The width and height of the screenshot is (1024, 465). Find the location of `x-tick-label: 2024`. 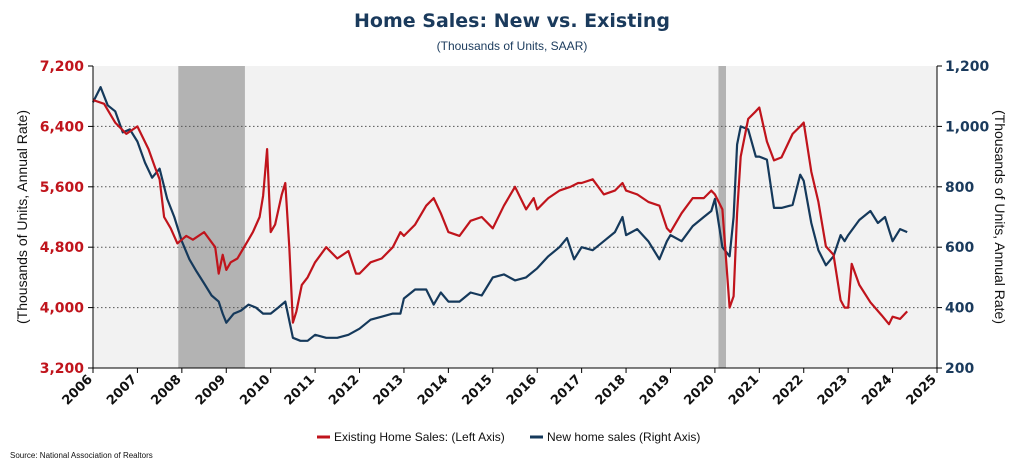

x-tick-label: 2024 is located at coordinates (877, 390).